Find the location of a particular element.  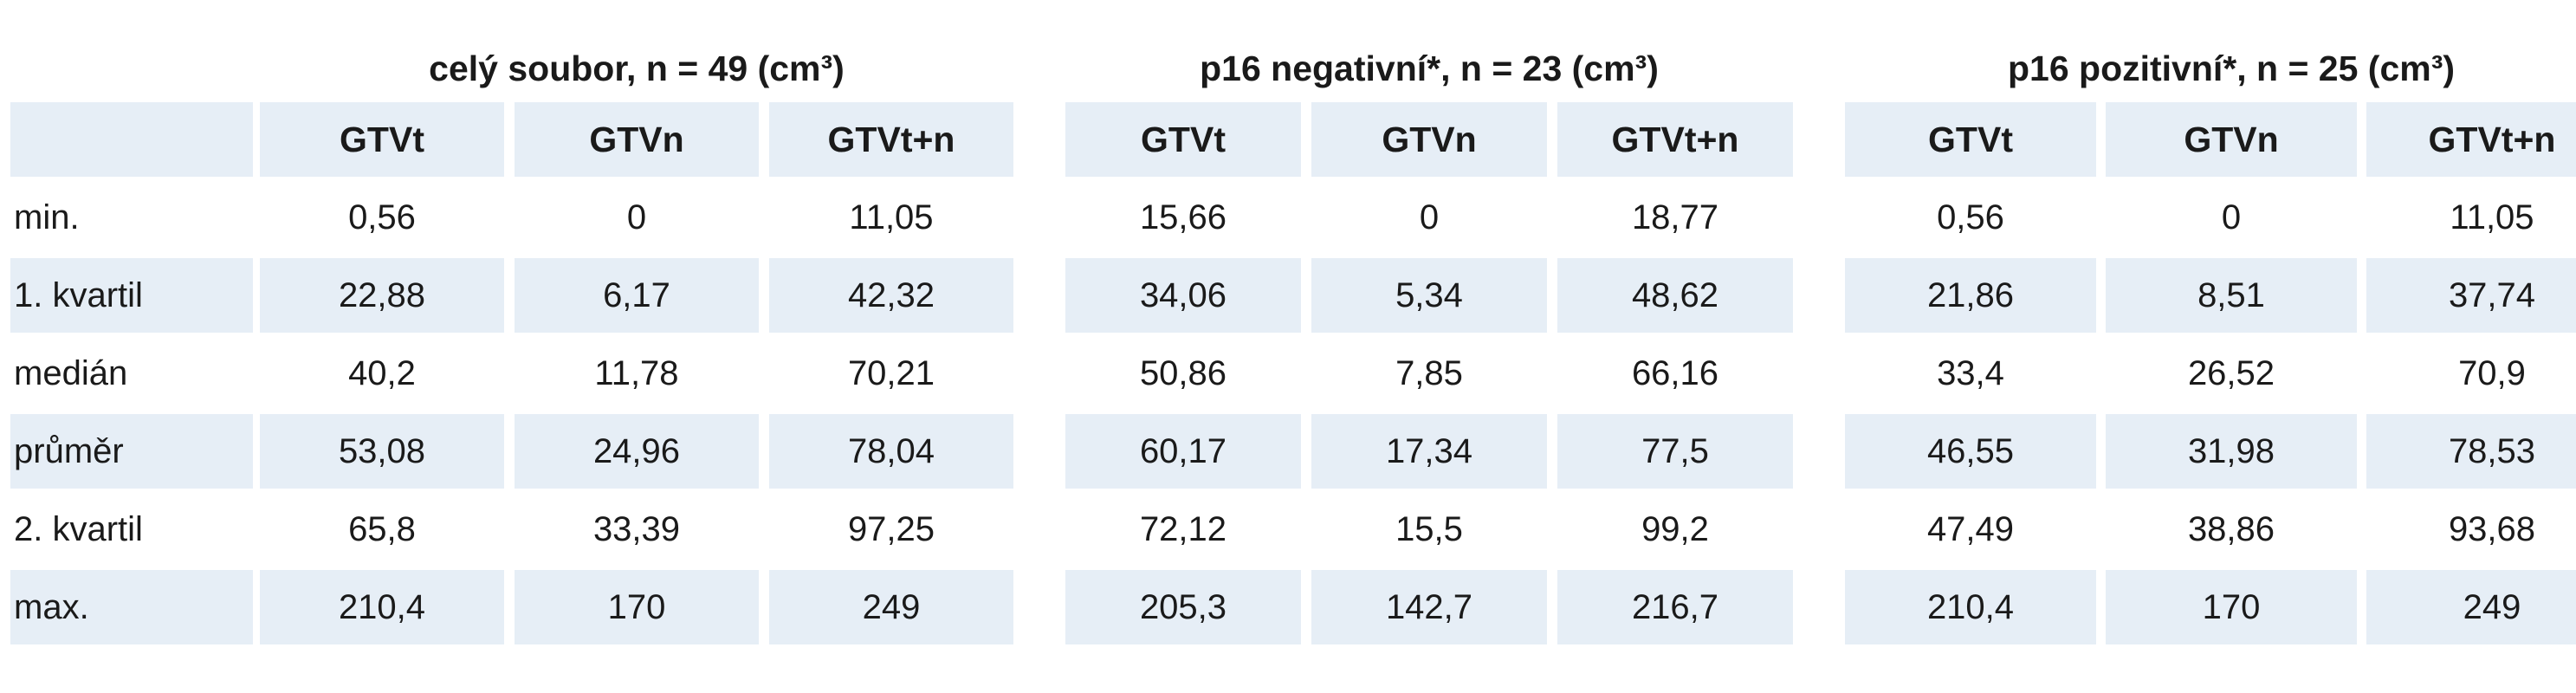

row-label: min. is located at coordinates (47, 217).